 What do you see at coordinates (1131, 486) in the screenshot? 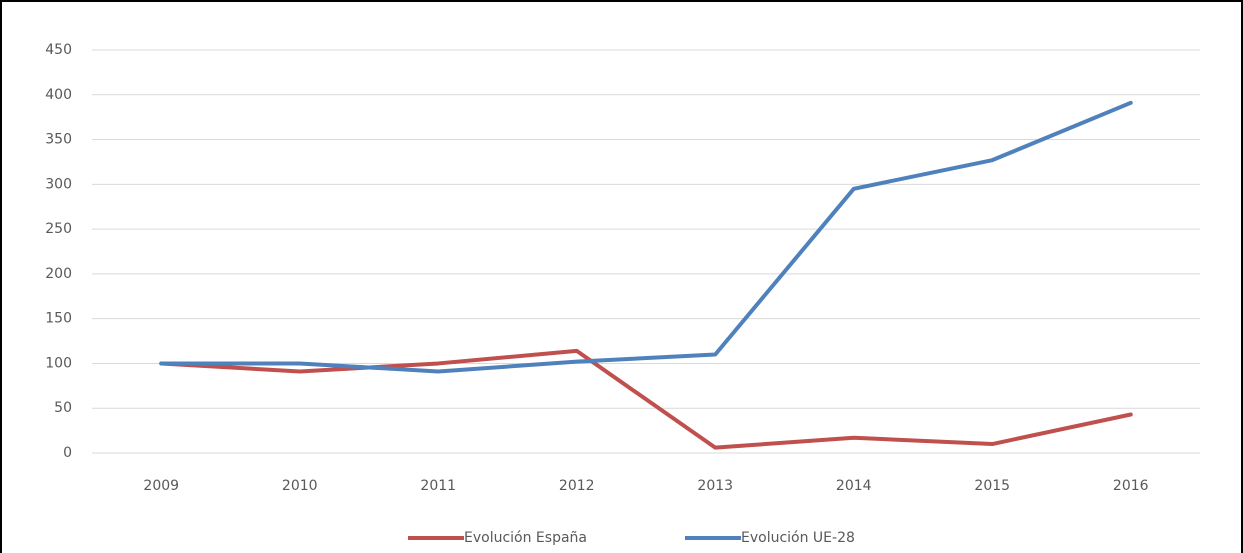
I see `x-tick-label: 2016` at bounding box center [1131, 486].